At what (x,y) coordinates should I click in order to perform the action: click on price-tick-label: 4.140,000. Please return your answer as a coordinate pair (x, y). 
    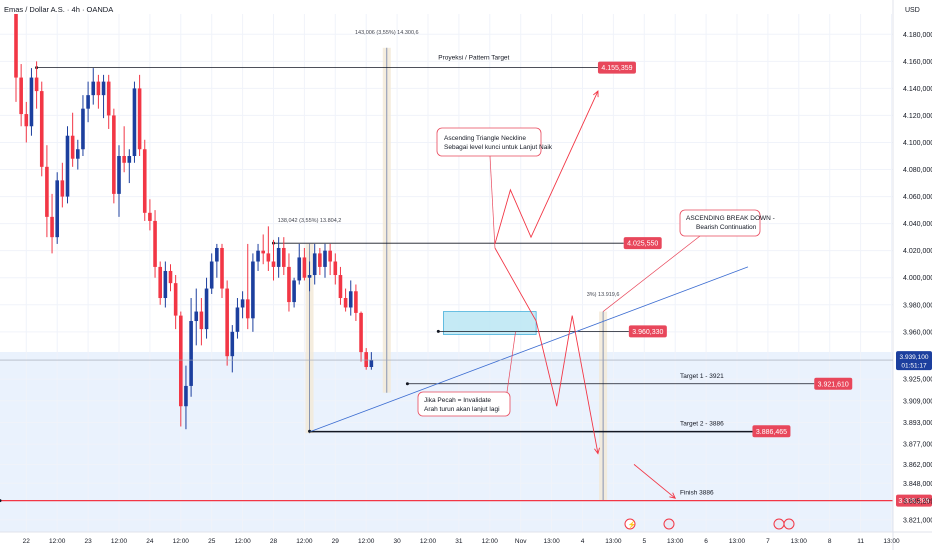
    Looking at the image, I should click on (917, 89).